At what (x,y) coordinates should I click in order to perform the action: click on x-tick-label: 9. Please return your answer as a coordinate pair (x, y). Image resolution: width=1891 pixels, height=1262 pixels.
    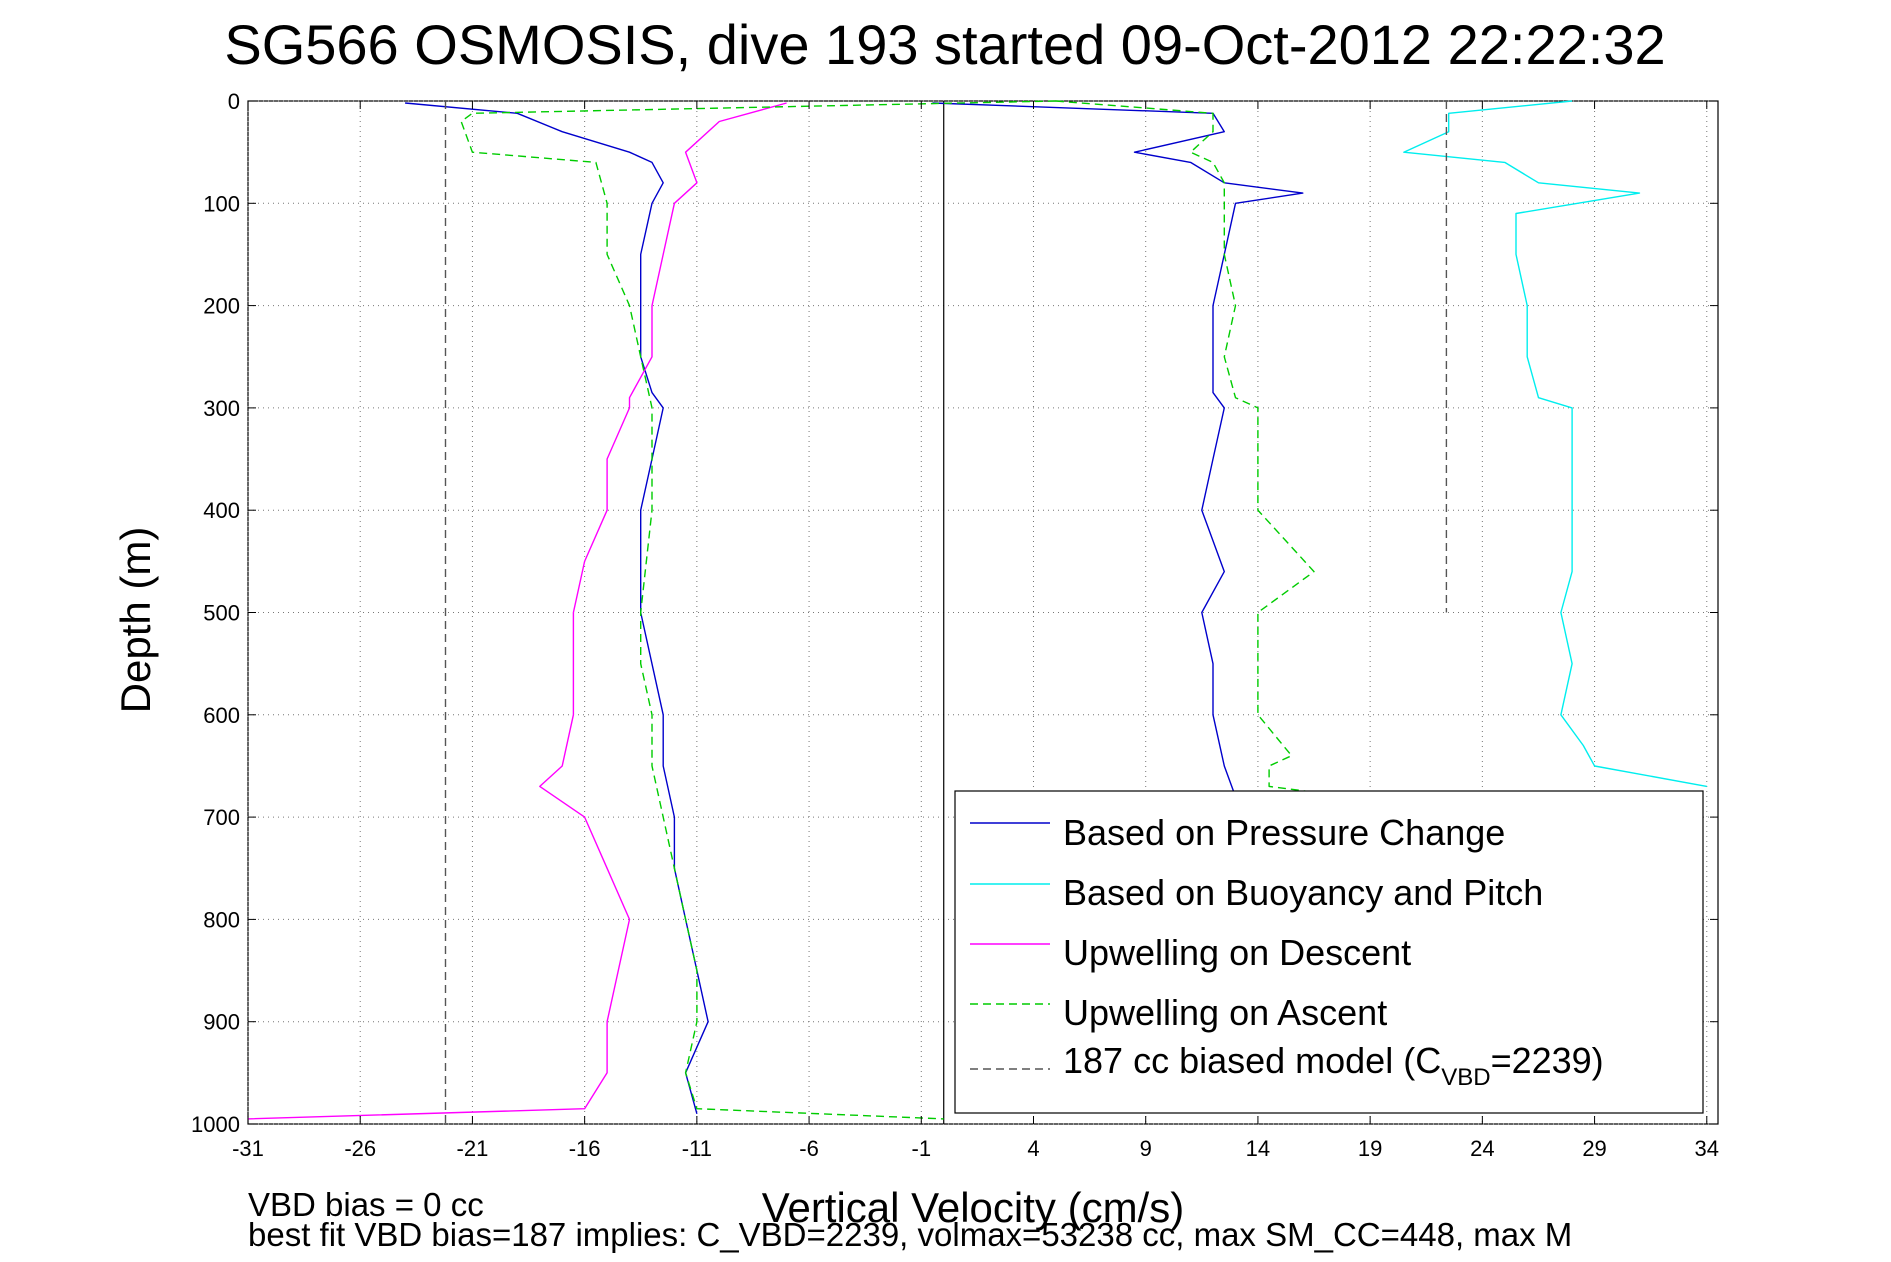
    Looking at the image, I should click on (1146, 1148).